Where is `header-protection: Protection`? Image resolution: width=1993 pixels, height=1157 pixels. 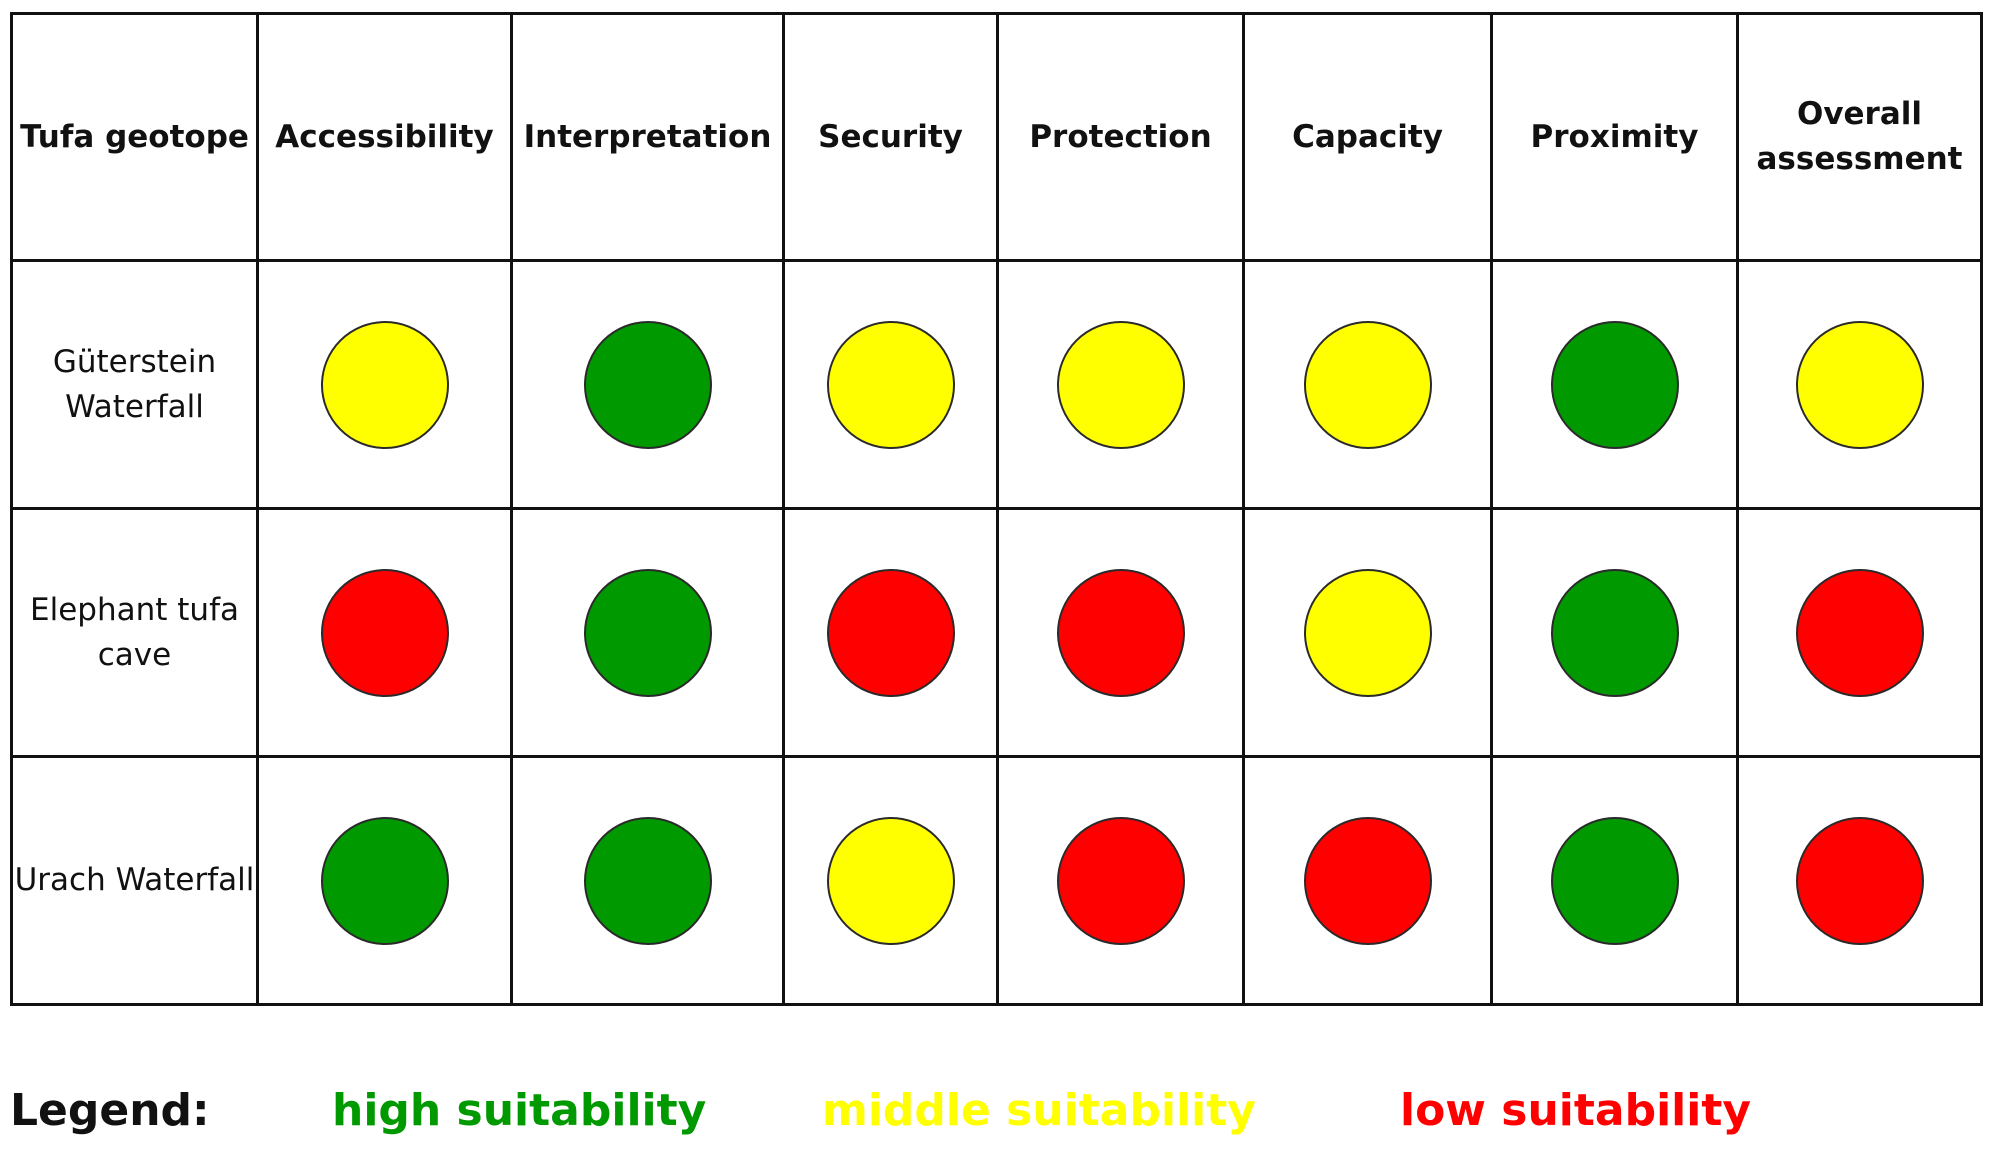 header-protection: Protection is located at coordinates (1120, 137).